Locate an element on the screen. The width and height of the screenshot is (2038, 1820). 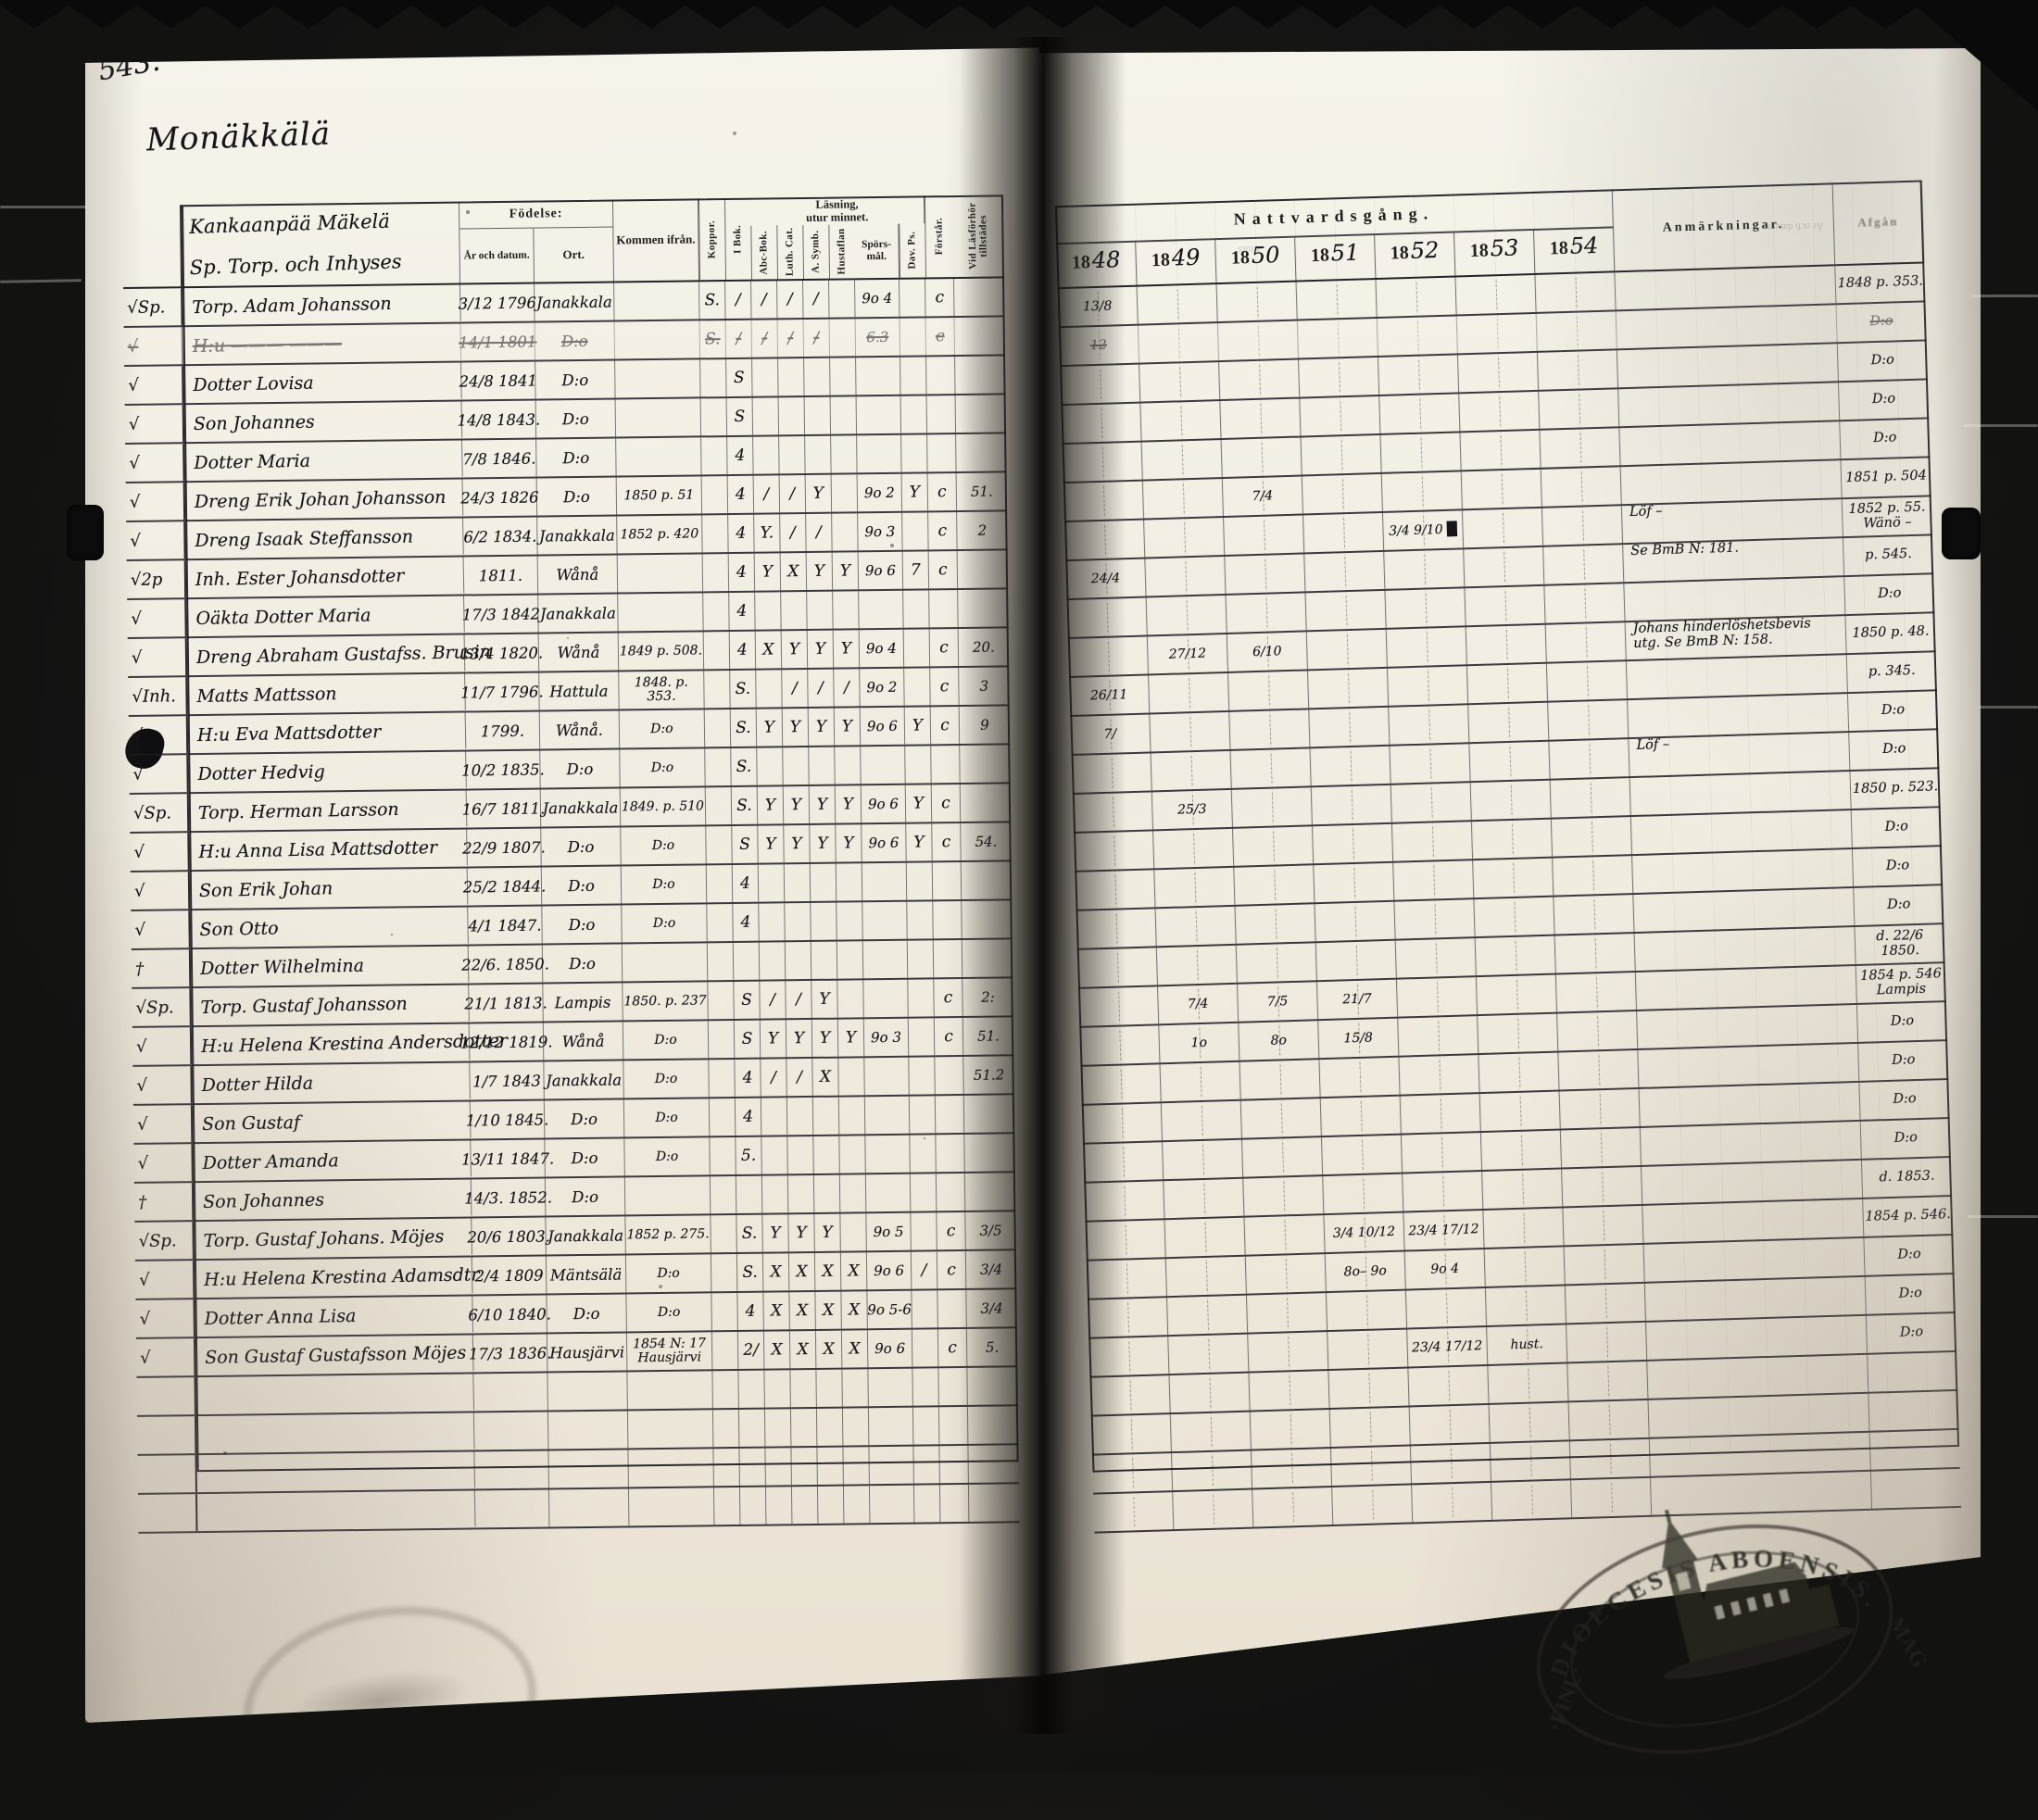
hustaflan-mark: Y is located at coordinates (849, 804).